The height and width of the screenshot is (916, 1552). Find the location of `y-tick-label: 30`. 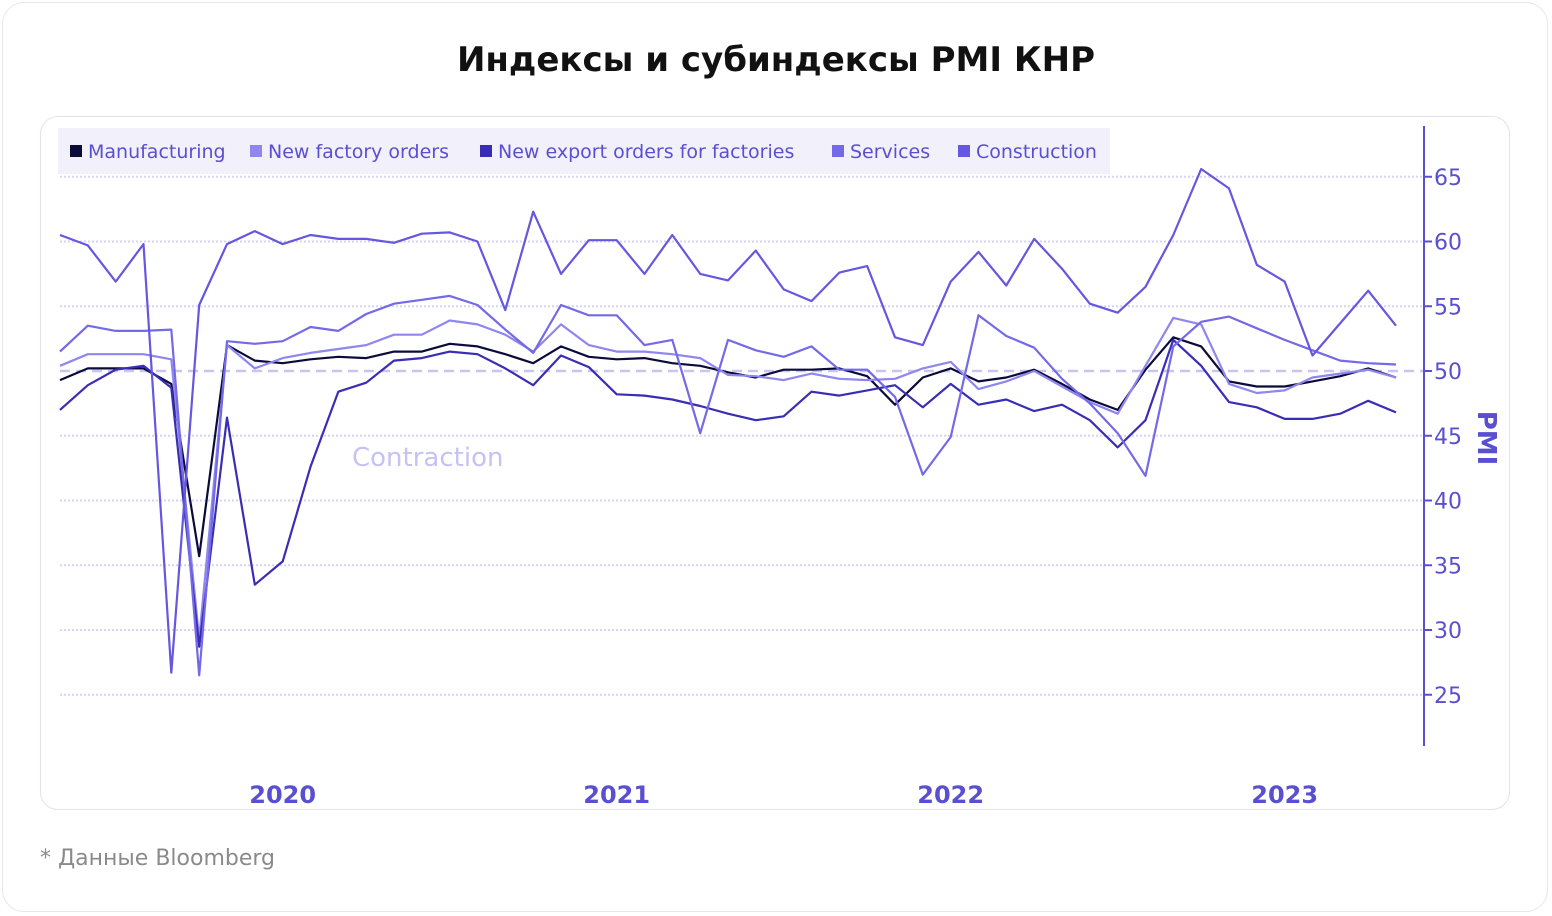

y-tick-label: 30 is located at coordinates (1448, 631).